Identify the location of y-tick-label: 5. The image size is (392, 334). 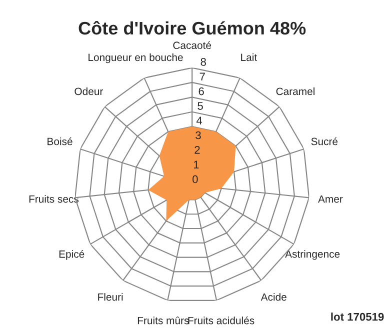
(200, 106).